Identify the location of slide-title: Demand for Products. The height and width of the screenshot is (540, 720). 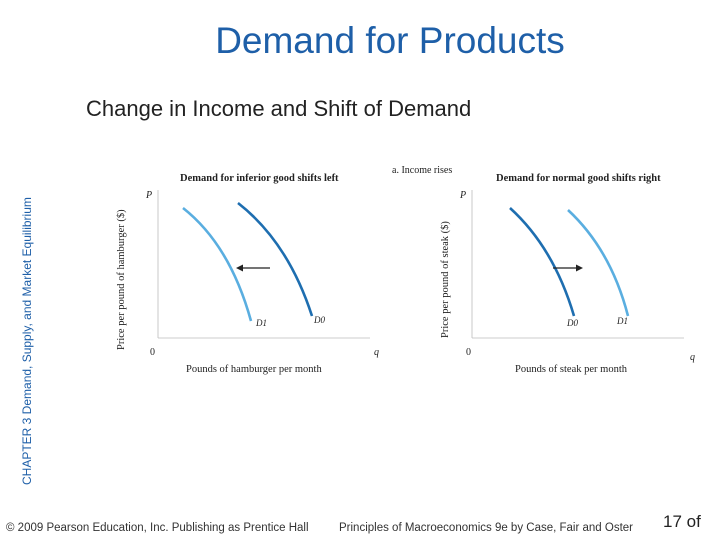
(390, 40).